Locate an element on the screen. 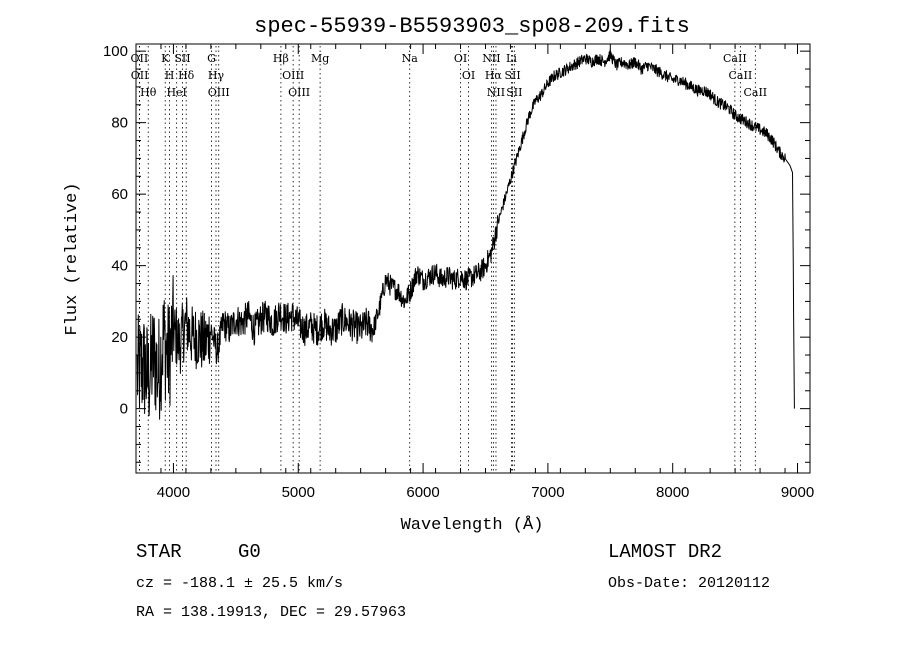  spectral-line-label: Hα is located at coordinates (494, 75).